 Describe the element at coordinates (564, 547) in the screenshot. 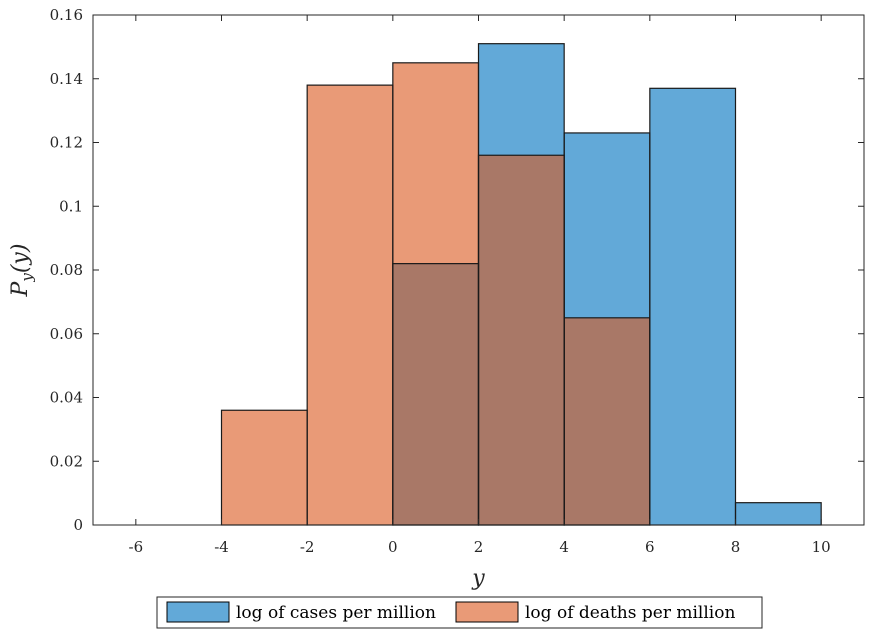

I see `x-tick-label: 4` at that location.